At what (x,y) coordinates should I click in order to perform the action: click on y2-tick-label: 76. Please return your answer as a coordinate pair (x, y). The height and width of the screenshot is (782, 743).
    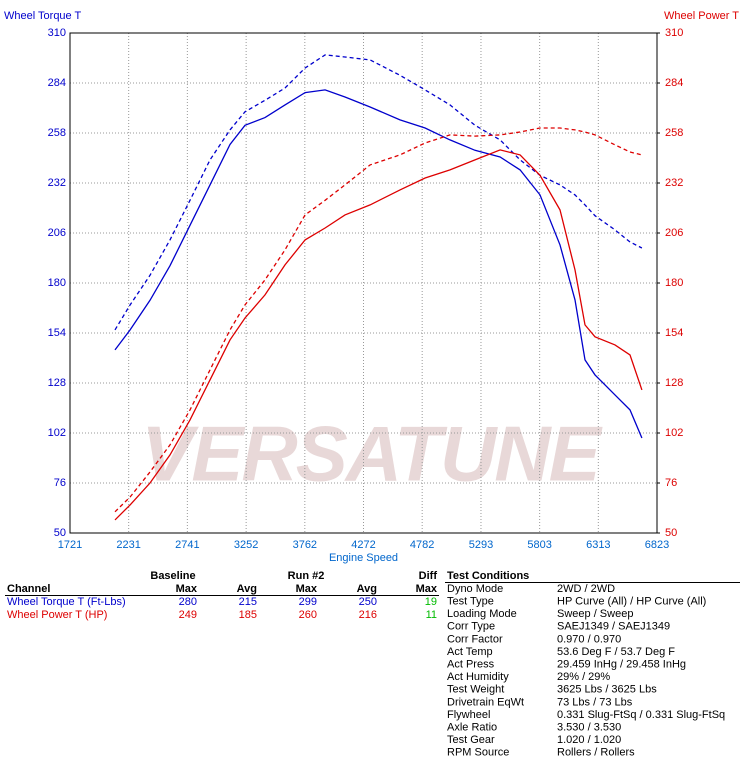
    Looking at the image, I should click on (671, 483).